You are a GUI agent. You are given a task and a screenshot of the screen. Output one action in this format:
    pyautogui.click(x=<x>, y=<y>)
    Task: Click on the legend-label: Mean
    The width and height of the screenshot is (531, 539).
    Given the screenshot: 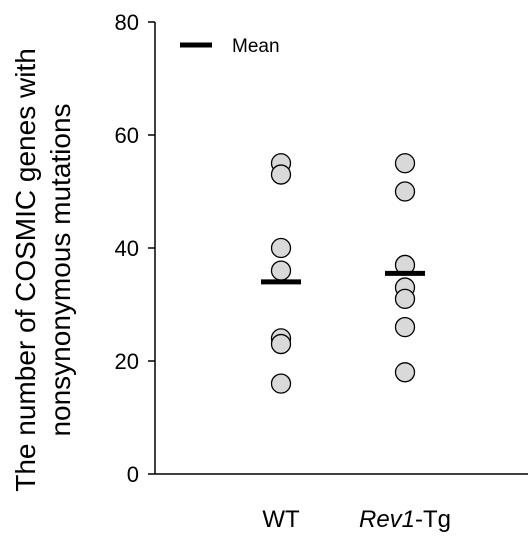 What is the action you would take?
    pyautogui.click(x=256, y=46)
    